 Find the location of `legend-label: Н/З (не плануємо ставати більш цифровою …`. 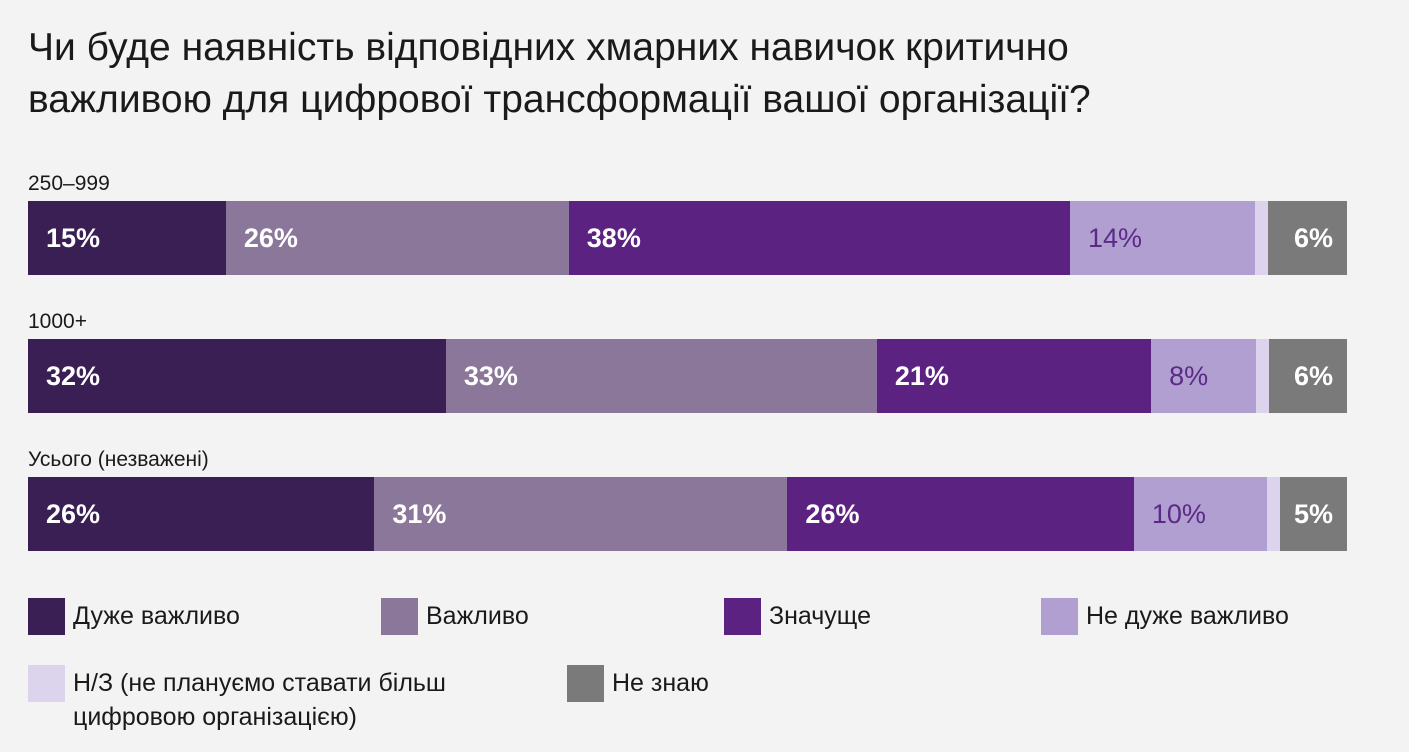

legend-label: Н/З (не плануємо ставати більш цифровою … is located at coordinates (259, 699).